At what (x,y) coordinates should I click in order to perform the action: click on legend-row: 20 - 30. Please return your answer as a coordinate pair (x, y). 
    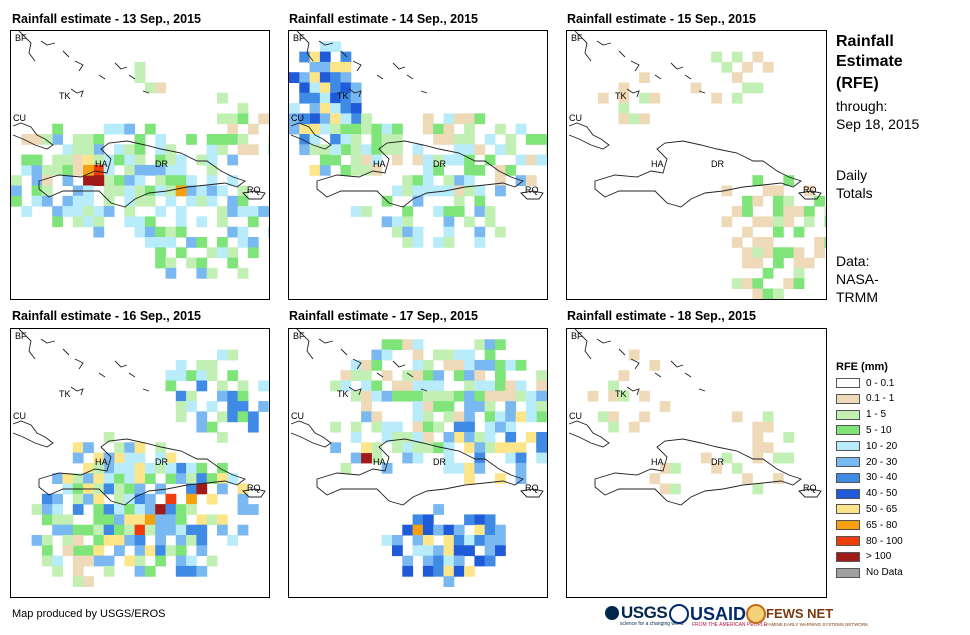
    Looking at the image, I should click on (866, 462).